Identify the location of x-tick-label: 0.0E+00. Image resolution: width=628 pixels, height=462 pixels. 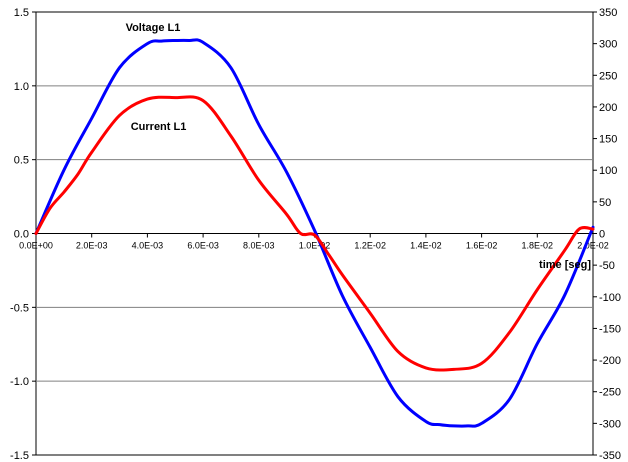
(36, 246).